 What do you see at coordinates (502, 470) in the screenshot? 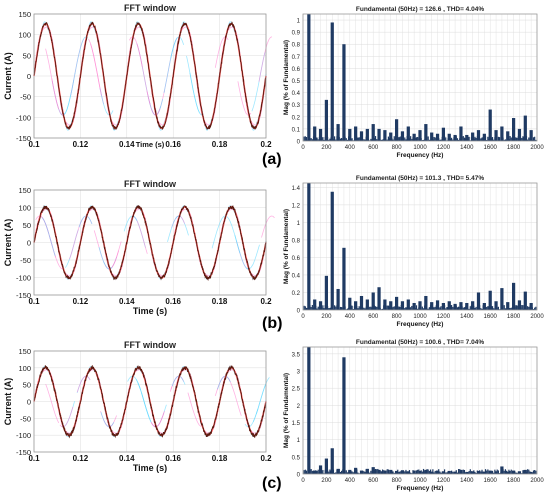
I see `spectrum-bar-1700hz` at bounding box center [502, 470].